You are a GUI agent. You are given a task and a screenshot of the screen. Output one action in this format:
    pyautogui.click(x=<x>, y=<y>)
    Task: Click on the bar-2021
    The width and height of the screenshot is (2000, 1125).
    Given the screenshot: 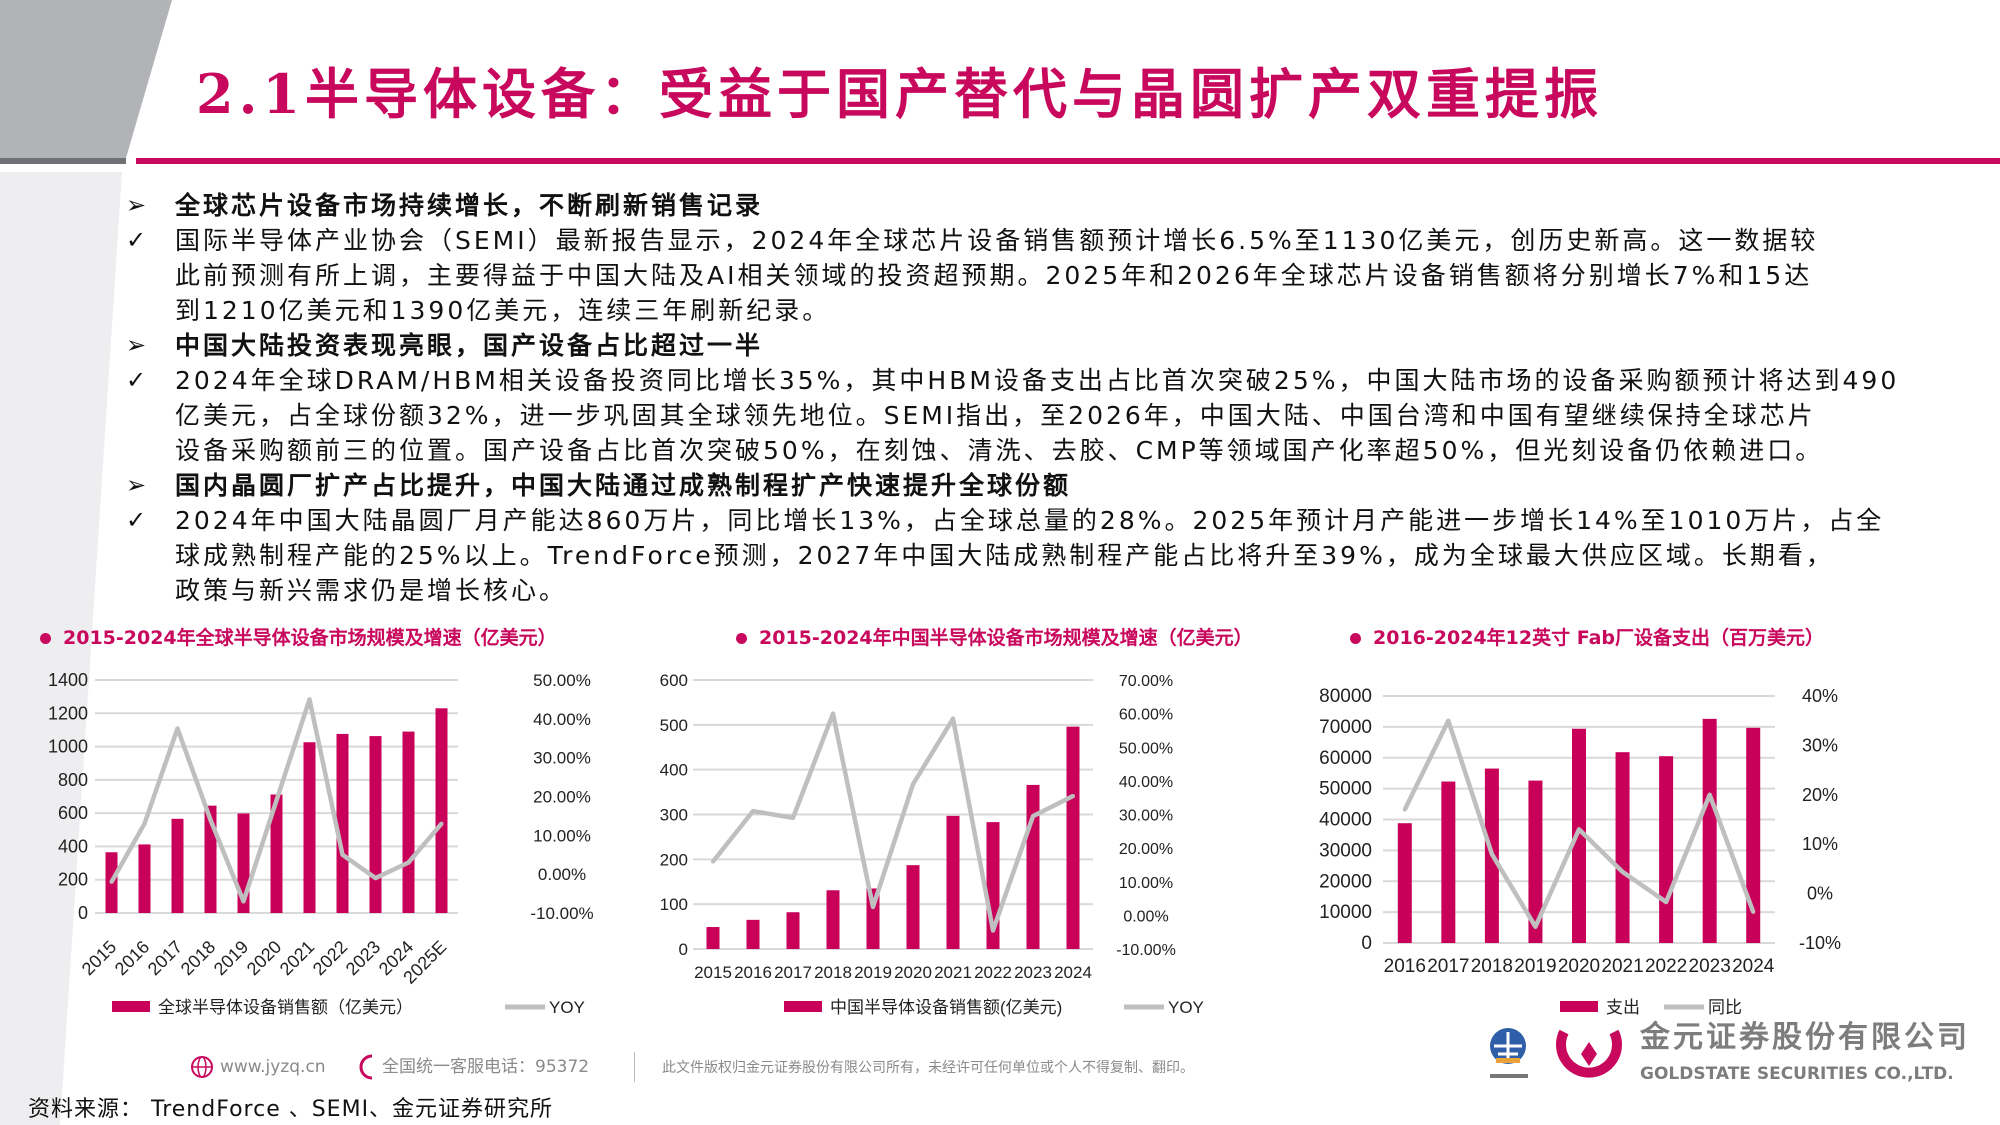 What is the action you would take?
    pyautogui.click(x=309, y=827)
    